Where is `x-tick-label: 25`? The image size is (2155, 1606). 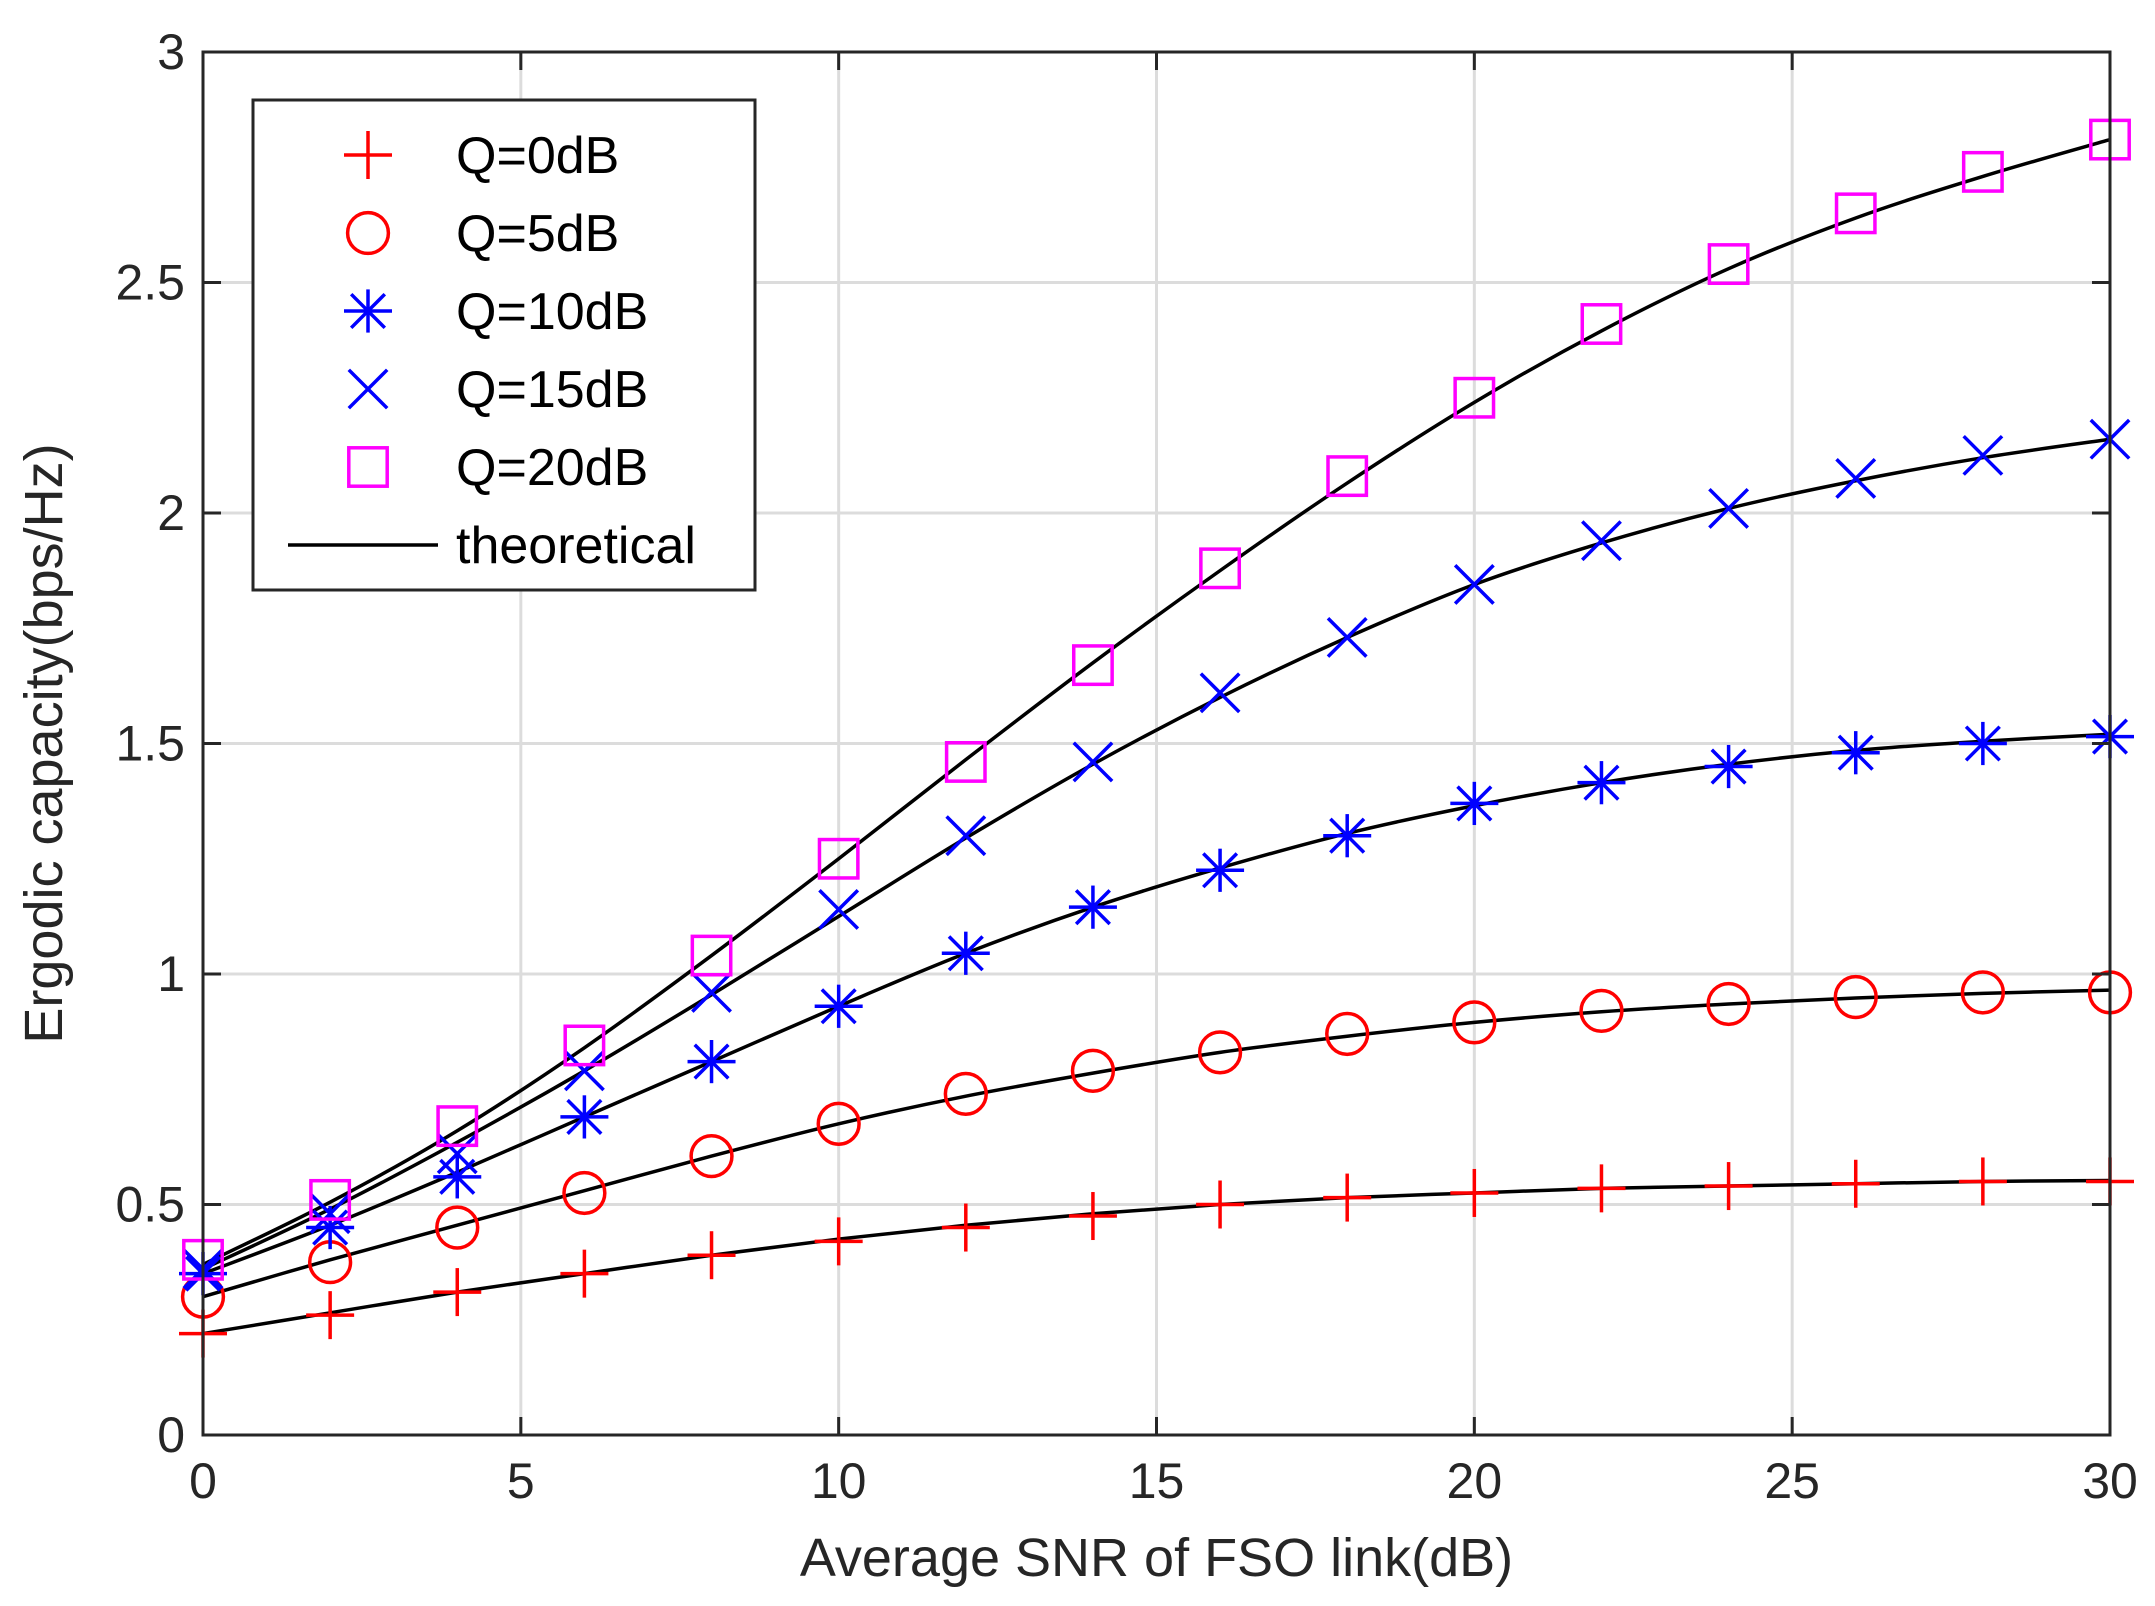 x-tick-label: 25 is located at coordinates (1792, 1481).